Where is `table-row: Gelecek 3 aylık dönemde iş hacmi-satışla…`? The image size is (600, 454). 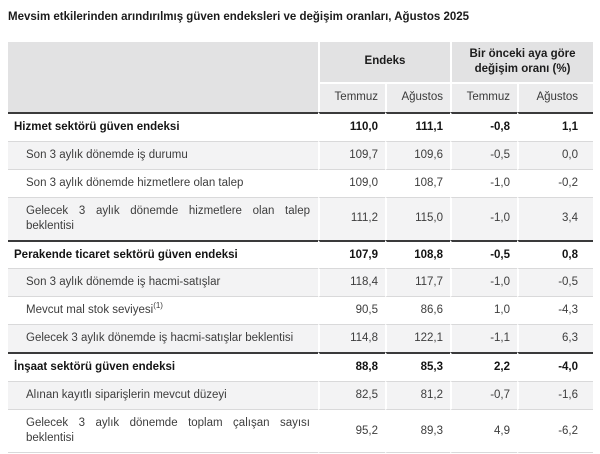 table-row: Gelecek 3 aylık dönemde iş hacmi-satışla… is located at coordinates (301, 338).